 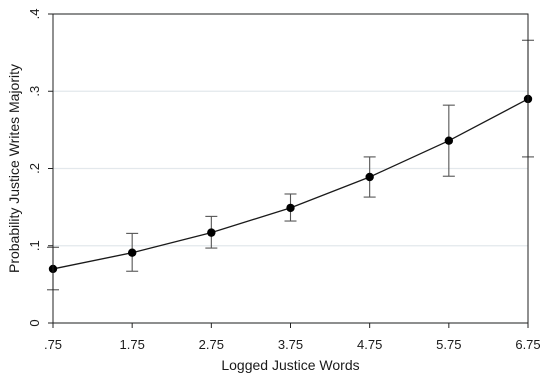 What do you see at coordinates (290, 365) in the screenshot?
I see `x-axis-title: Logged Justice Words` at bounding box center [290, 365].